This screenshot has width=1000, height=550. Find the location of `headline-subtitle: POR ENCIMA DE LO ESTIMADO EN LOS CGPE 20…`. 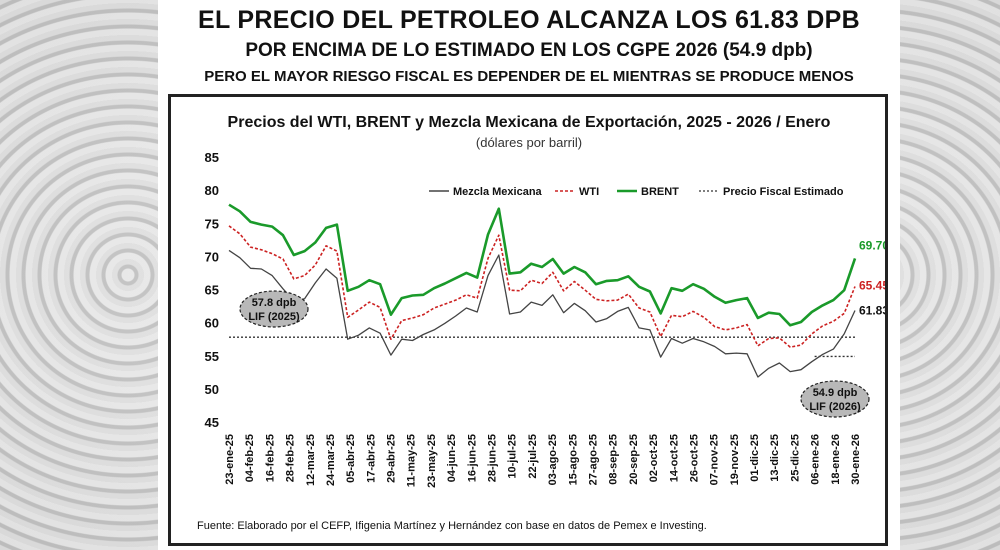

headline-subtitle: POR ENCIMA DE LO ESTIMADO EN LOS CGPE 20… is located at coordinates (529, 50).